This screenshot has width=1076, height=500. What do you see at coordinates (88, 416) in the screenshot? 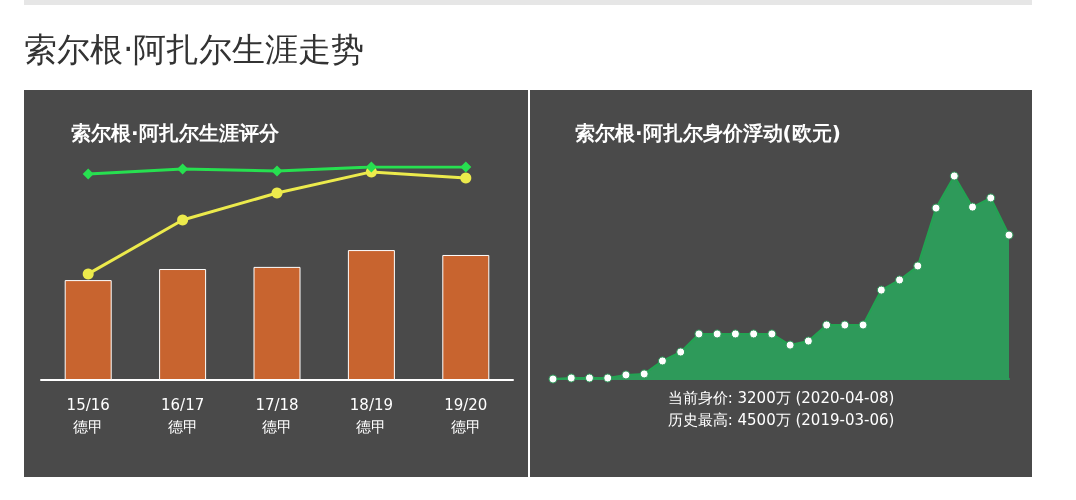
I see `x-tick-label: 15/16 德甲` at bounding box center [88, 416].